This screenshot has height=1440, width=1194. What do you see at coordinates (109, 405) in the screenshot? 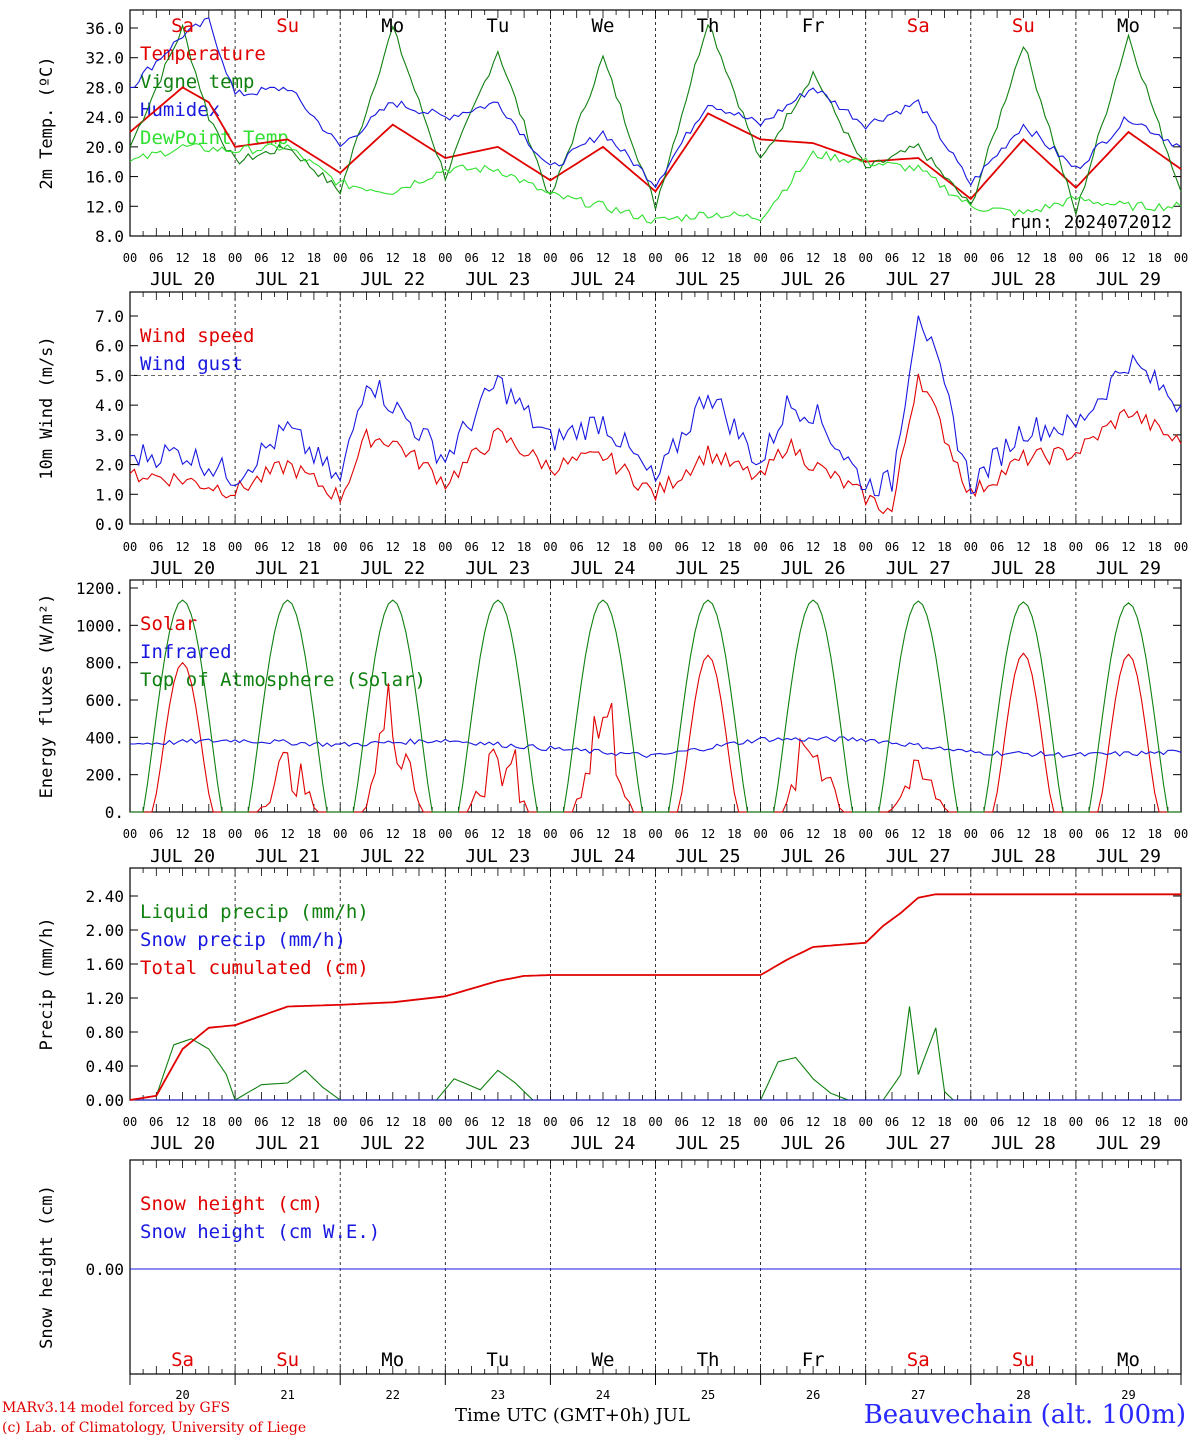
I see `y-tick-label: 4.0` at bounding box center [109, 405].